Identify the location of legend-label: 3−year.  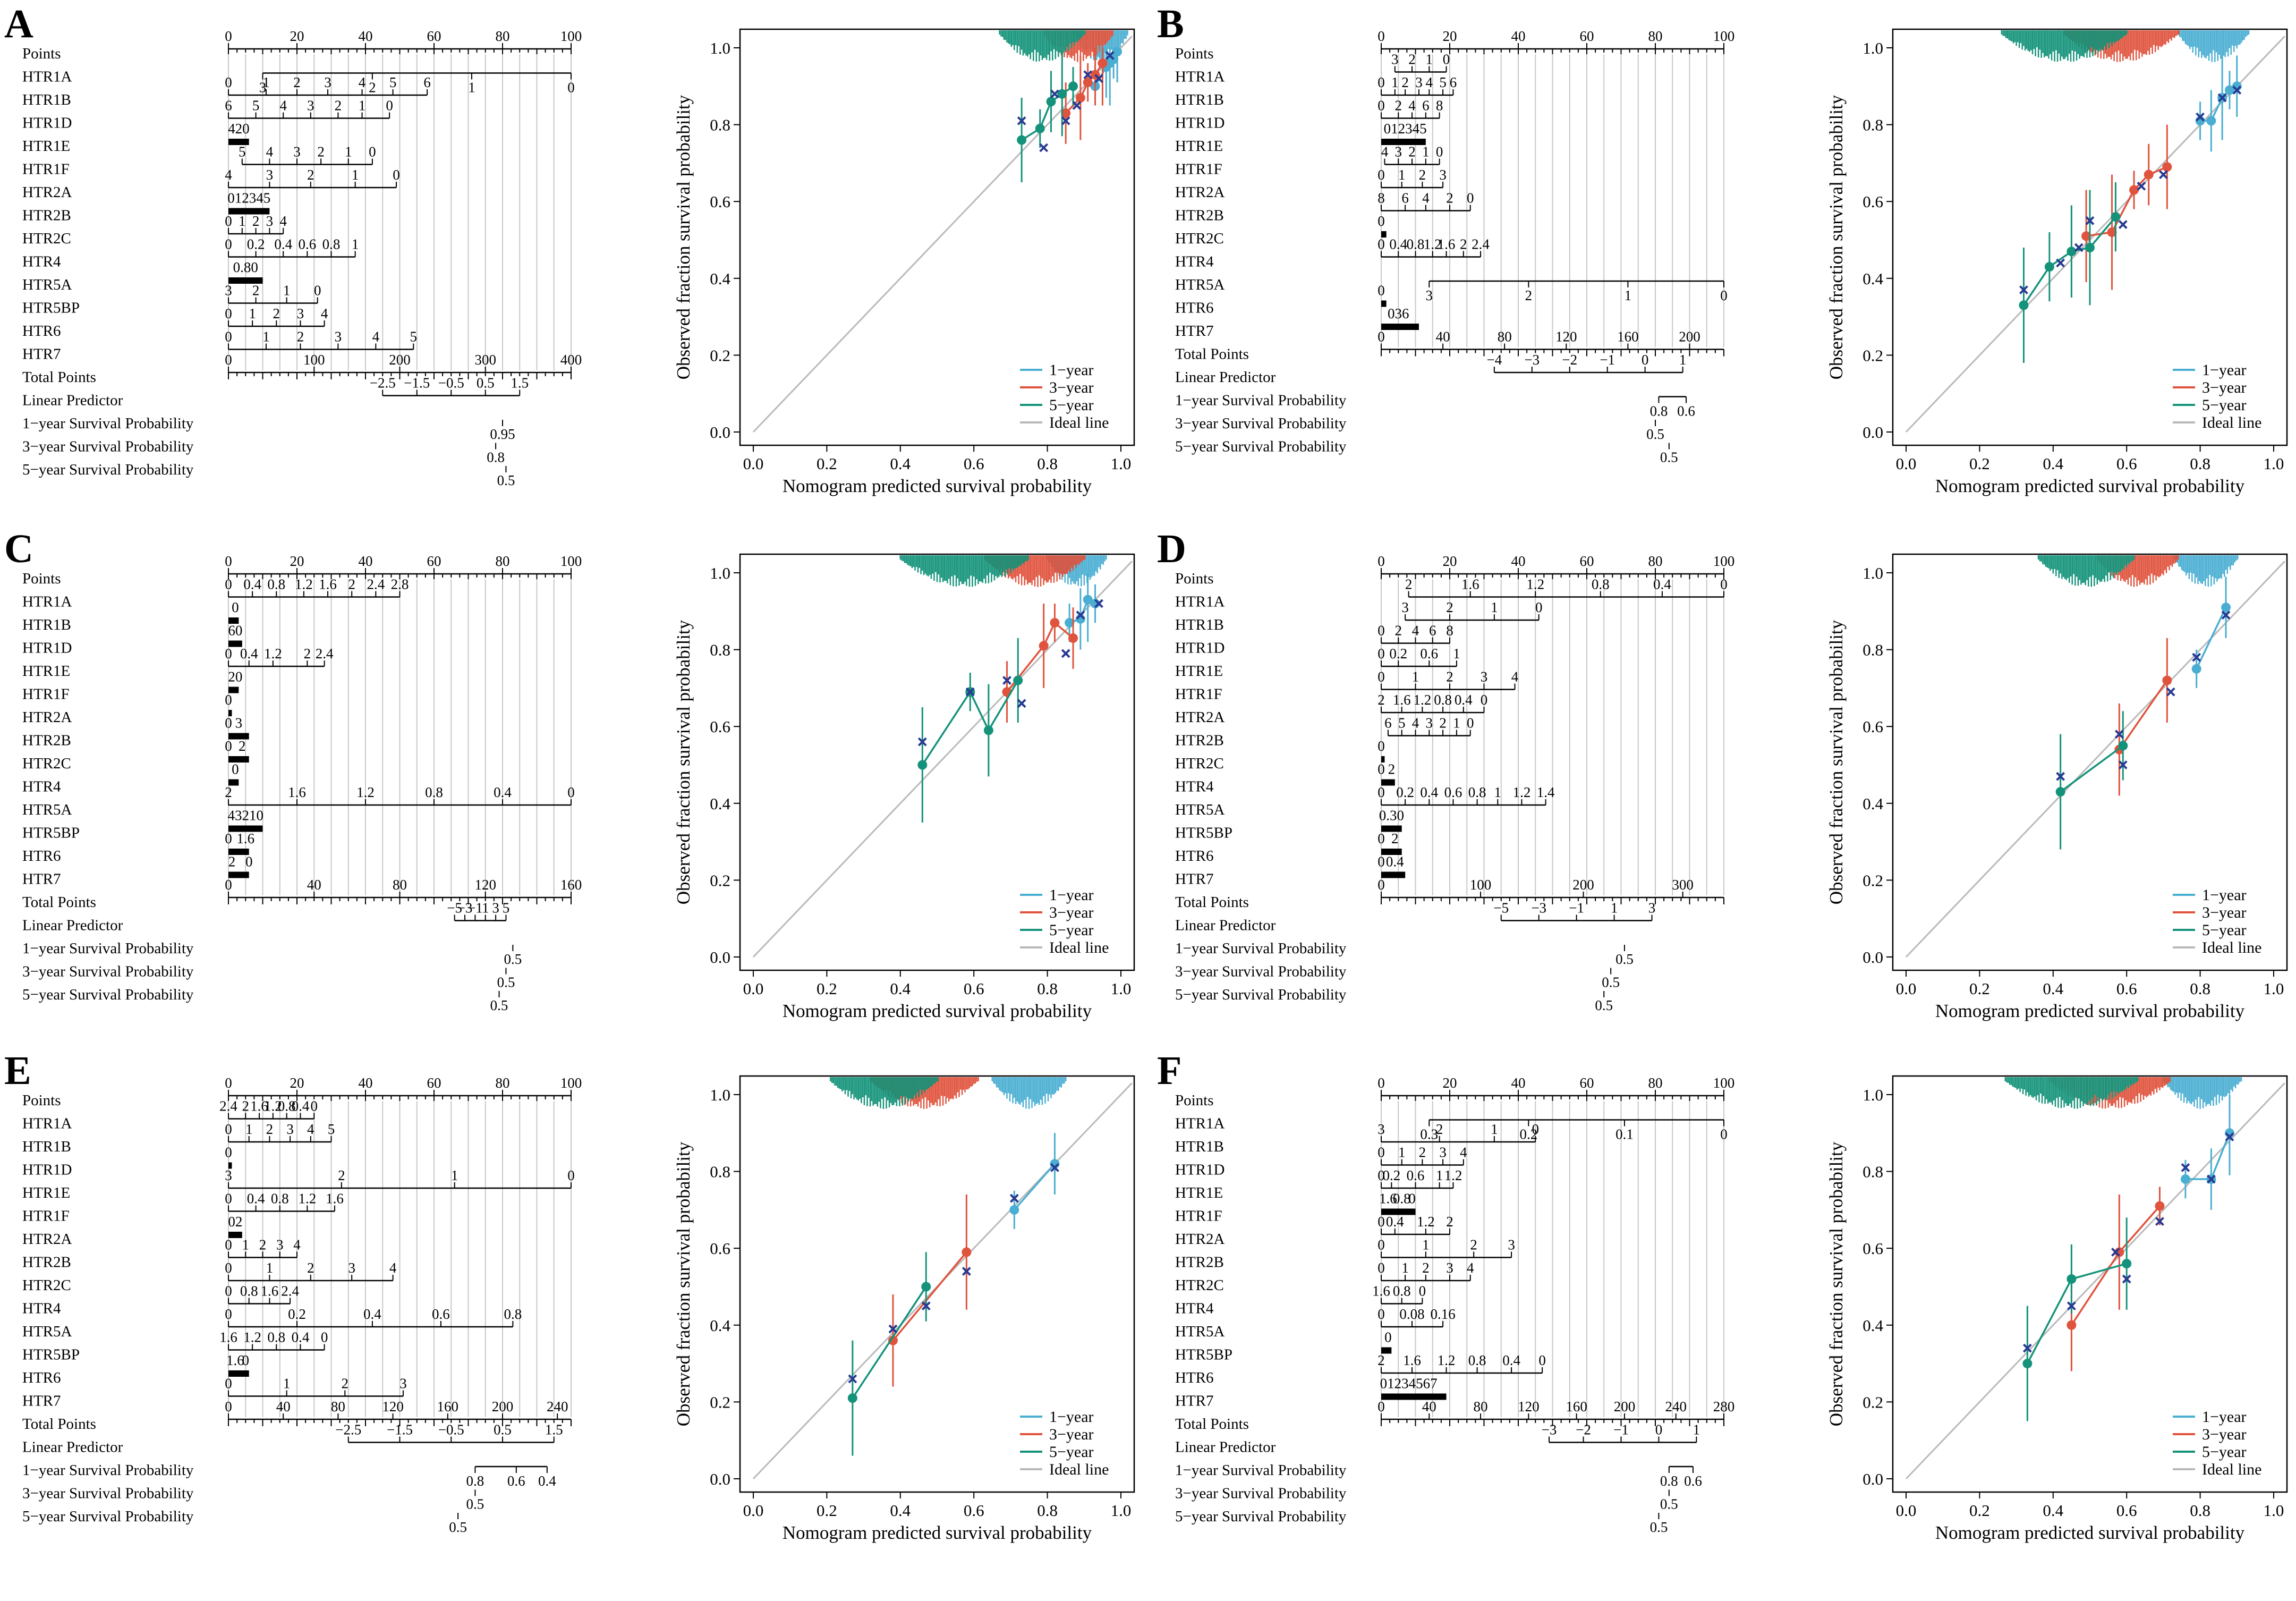
(1072, 912).